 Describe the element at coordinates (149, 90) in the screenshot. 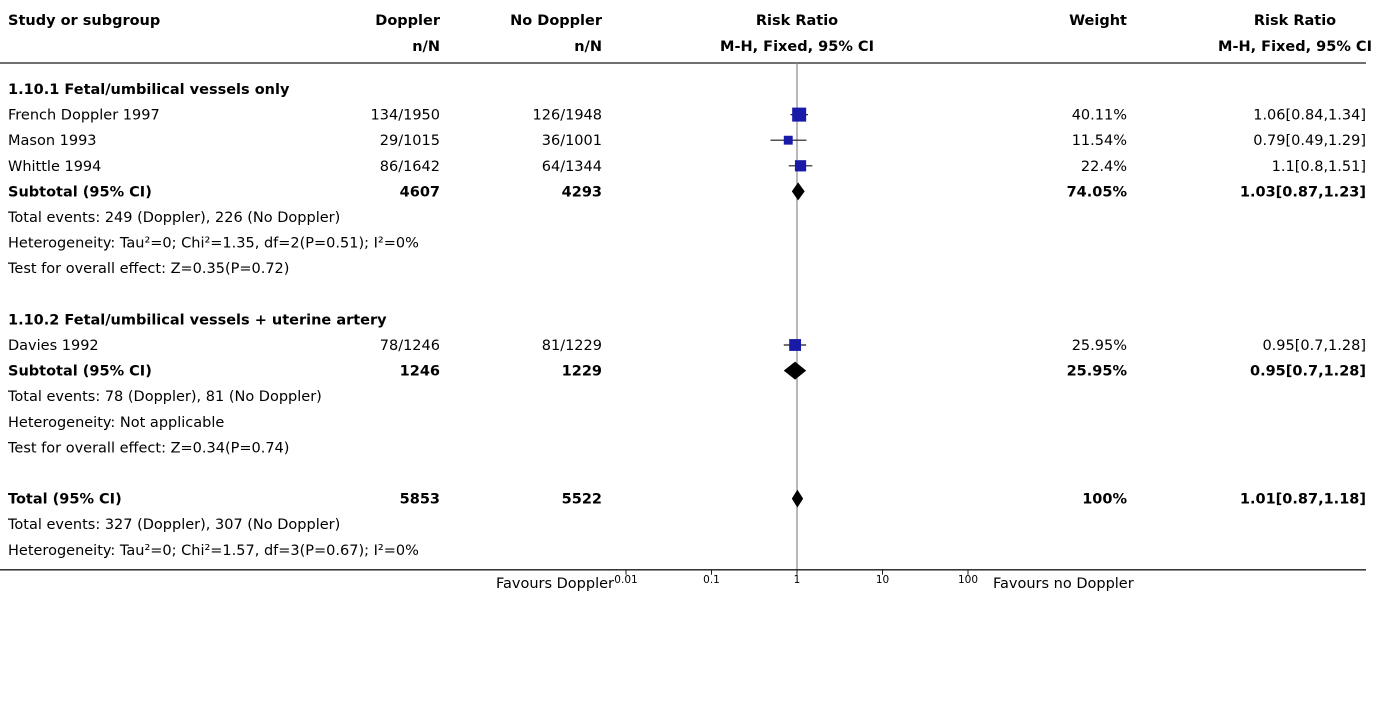

I see `row-label: 1.10.1 Fetal/umbilical vessels only` at that location.